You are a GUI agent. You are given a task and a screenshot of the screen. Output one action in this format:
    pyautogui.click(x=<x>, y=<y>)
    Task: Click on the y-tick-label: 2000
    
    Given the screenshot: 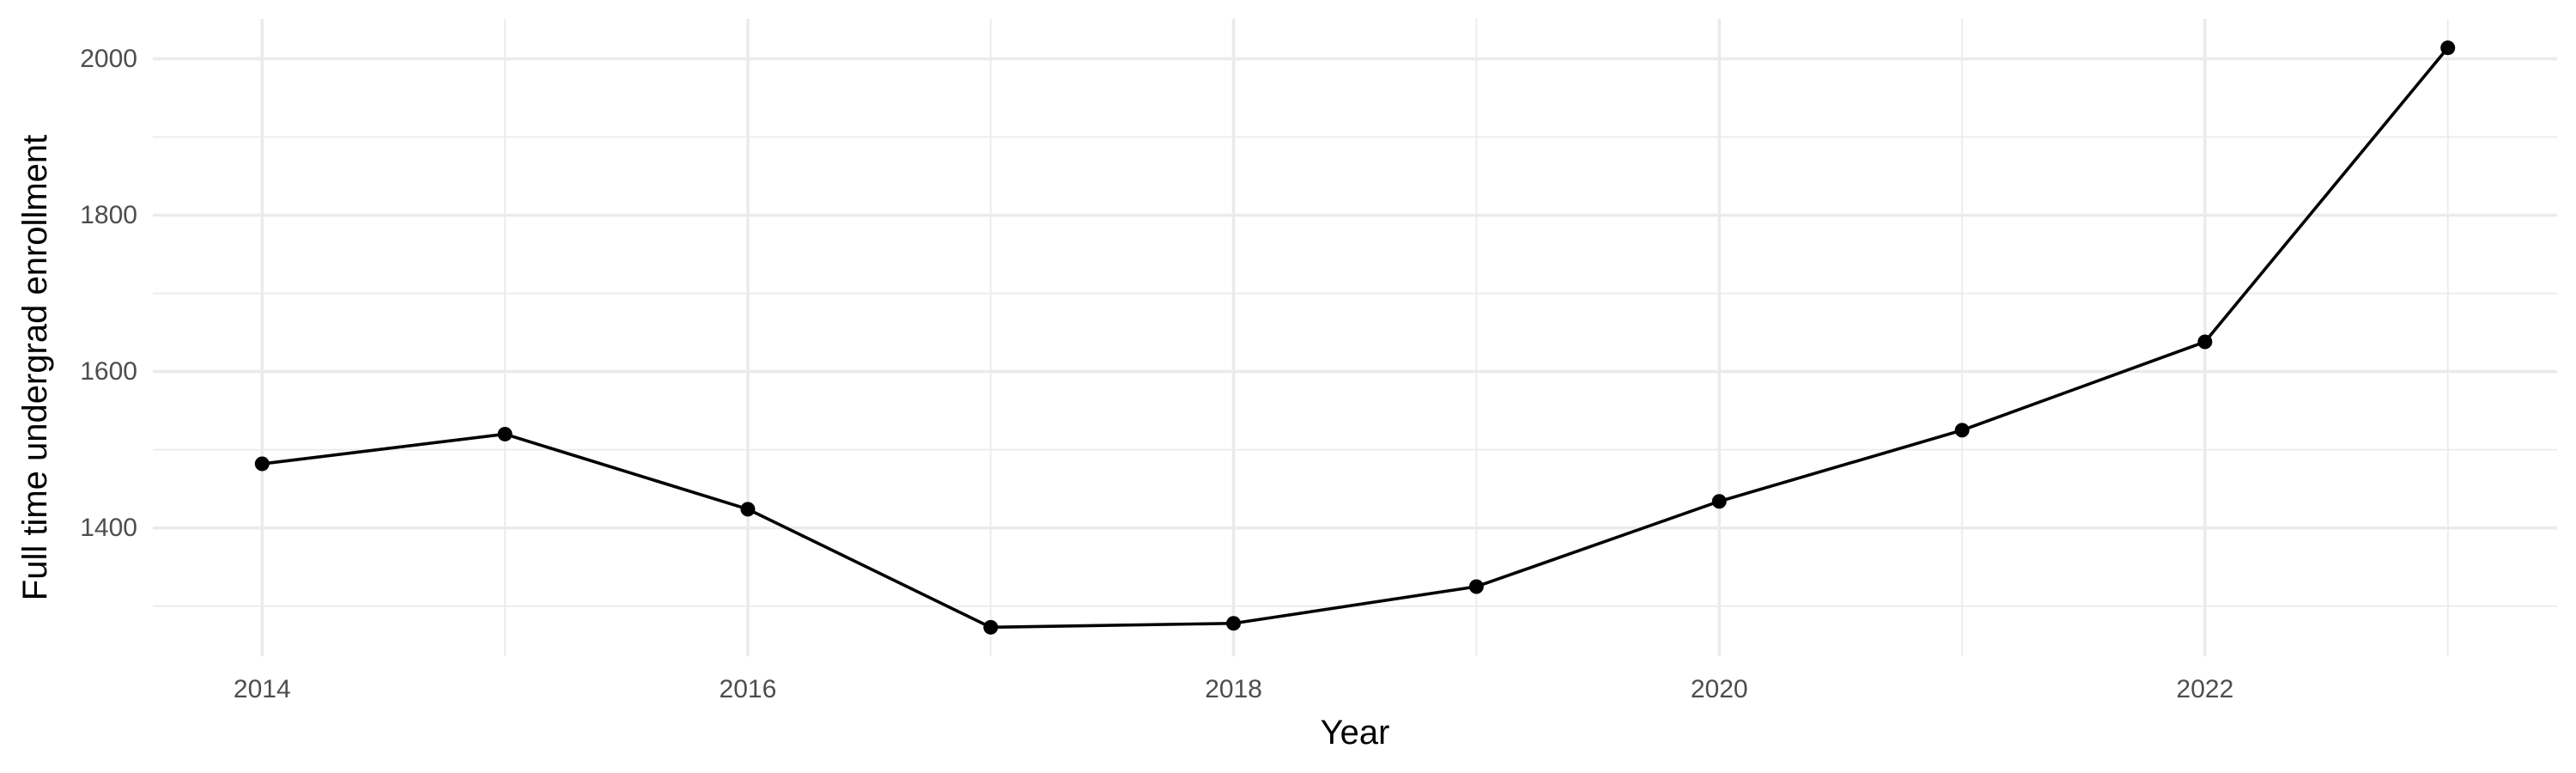 What is the action you would take?
    pyautogui.click(x=109, y=59)
    